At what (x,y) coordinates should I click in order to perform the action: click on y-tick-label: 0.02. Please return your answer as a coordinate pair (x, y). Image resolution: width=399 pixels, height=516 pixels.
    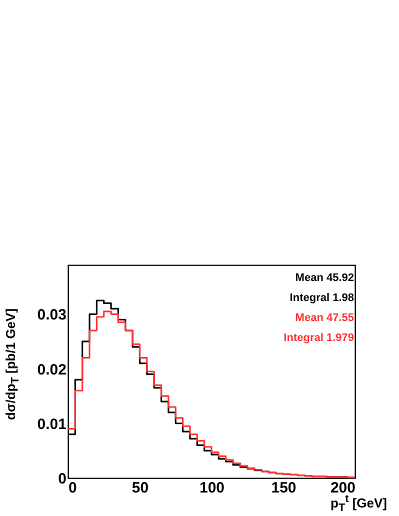
    Looking at the image, I should click on (51, 369).